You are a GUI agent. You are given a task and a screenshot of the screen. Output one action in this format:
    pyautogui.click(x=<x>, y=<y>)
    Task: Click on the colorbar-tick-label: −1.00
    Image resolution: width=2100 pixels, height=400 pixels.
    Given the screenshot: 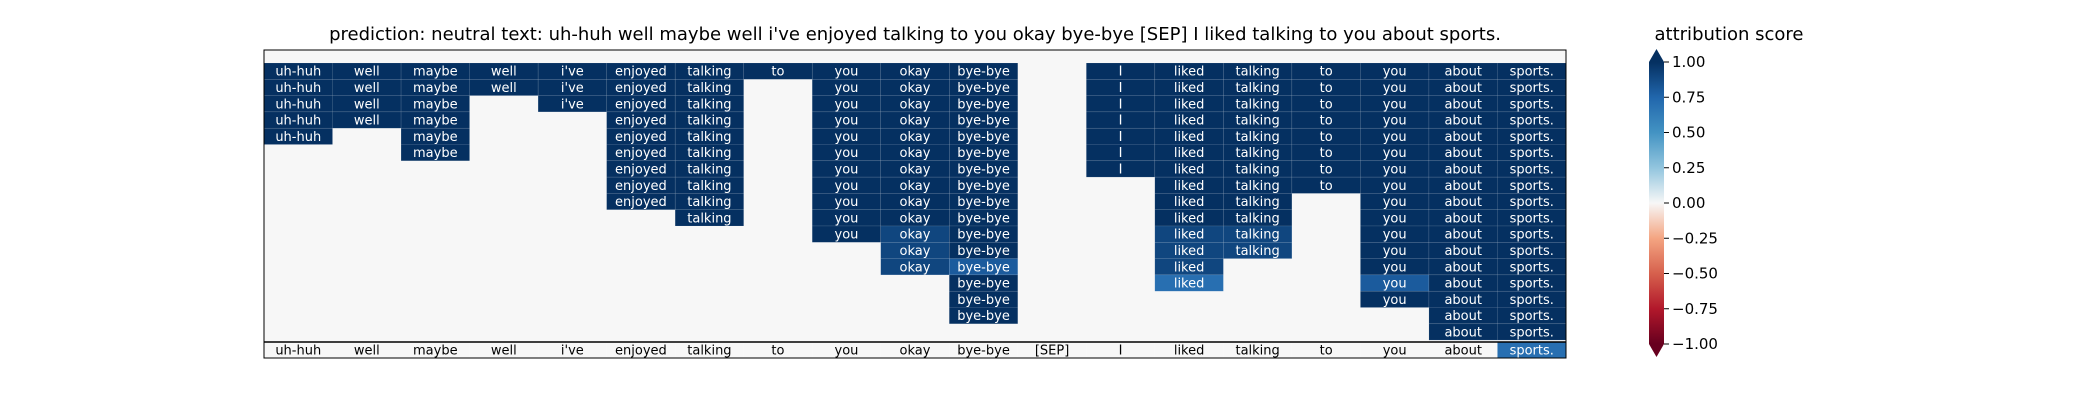 What is the action you would take?
    pyautogui.click(x=1695, y=344)
    